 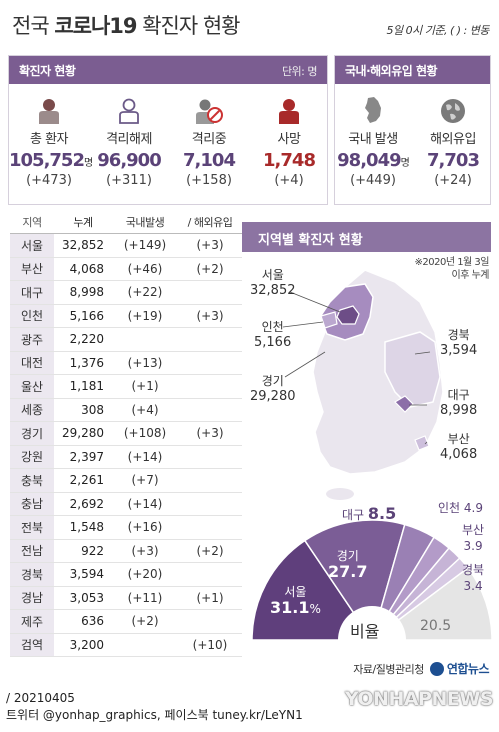 What do you see at coordinates (210, 644) in the screenshot?
I see `region-imported: (+10)` at bounding box center [210, 644].